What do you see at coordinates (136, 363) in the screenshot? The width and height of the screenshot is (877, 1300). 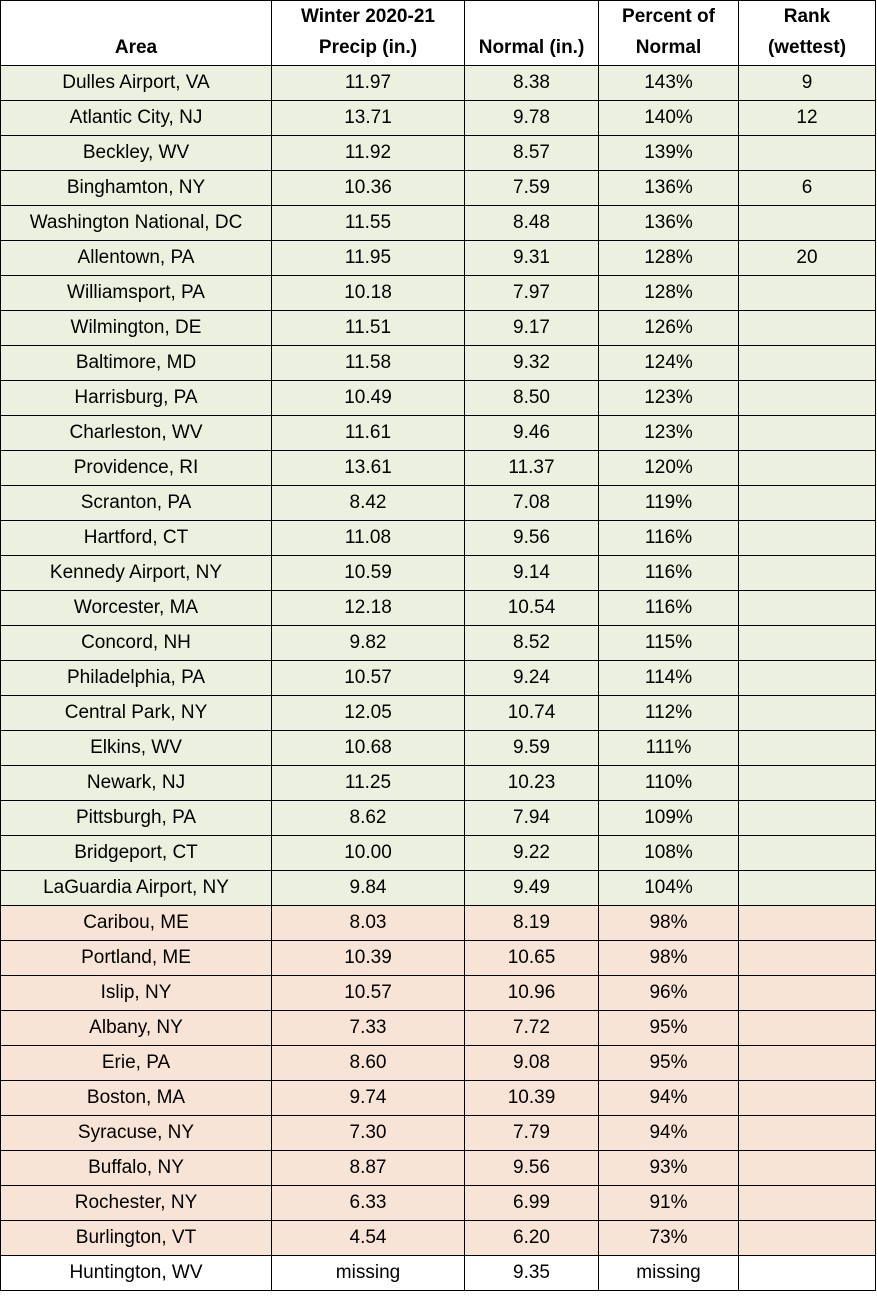 I see `area-cell: Baltimore, MD` at bounding box center [136, 363].